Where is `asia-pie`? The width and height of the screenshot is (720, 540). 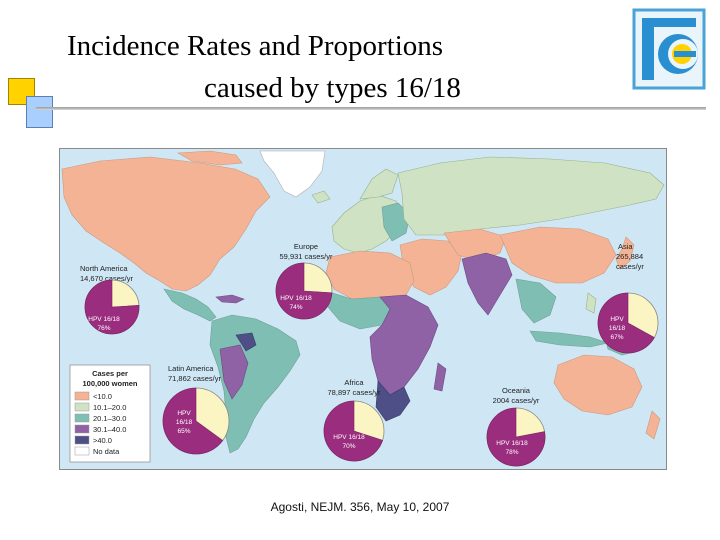 asia-pie is located at coordinates (628, 323).